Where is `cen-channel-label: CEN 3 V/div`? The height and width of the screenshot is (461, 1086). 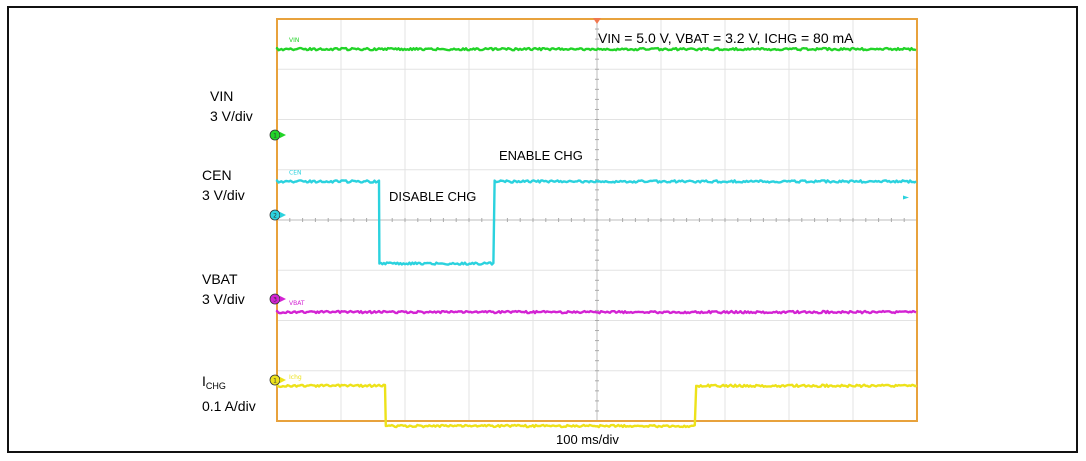
cen-channel-label: CEN 3 V/div is located at coordinates (223, 185).